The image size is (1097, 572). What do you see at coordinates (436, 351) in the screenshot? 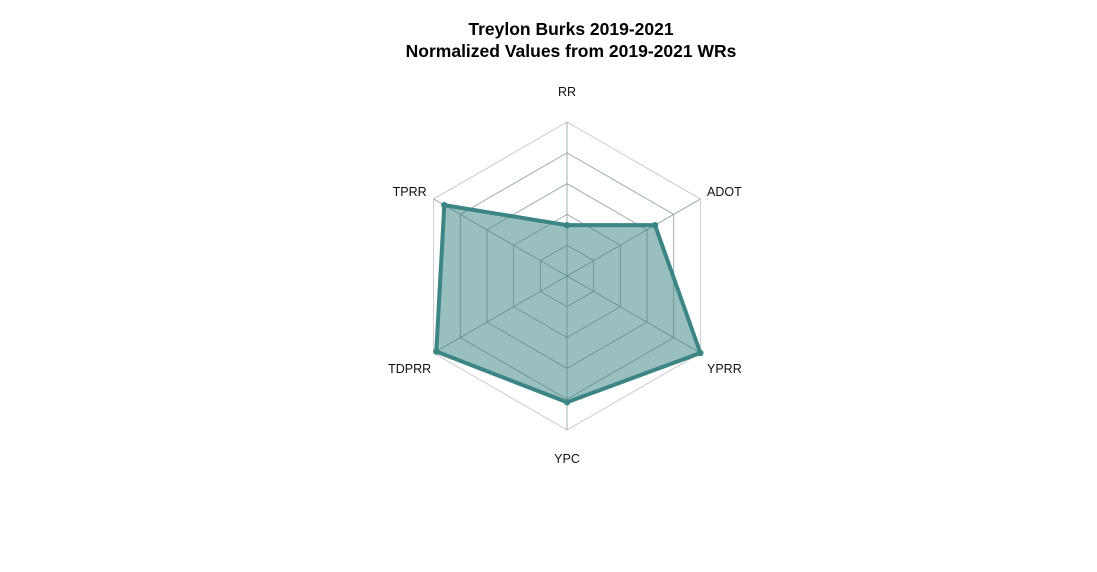
I see `data-point-tdprr` at bounding box center [436, 351].